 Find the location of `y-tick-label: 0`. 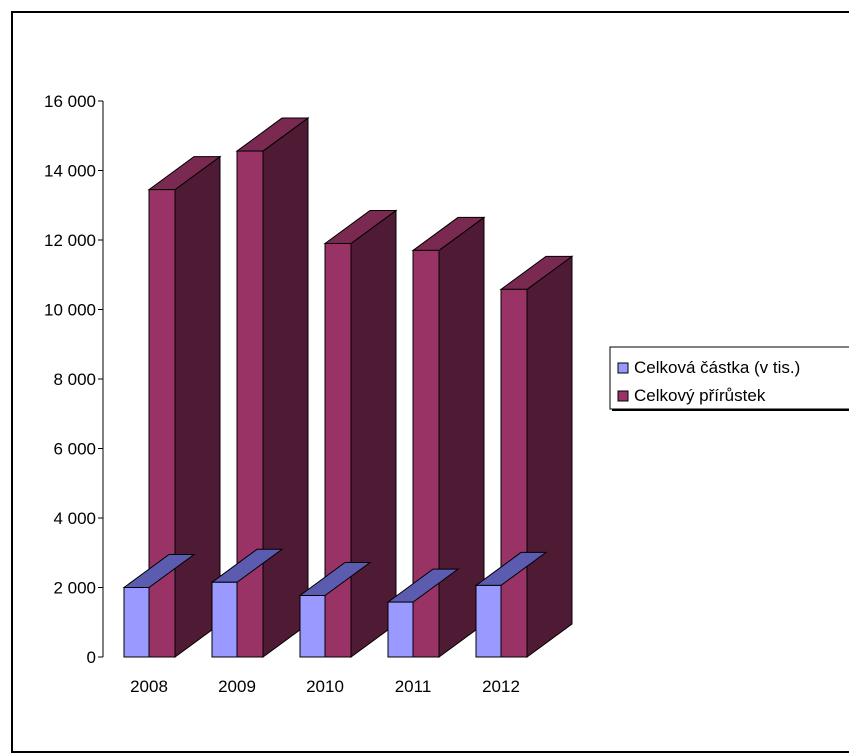

y-tick-label: 0 is located at coordinates (91, 657).